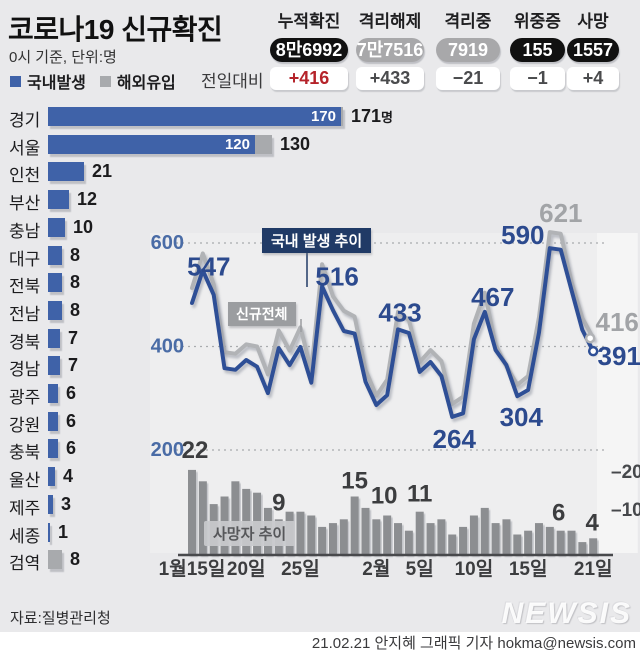  What do you see at coordinates (354, 481) in the screenshot?
I see `death-value-label: 15` at bounding box center [354, 481].